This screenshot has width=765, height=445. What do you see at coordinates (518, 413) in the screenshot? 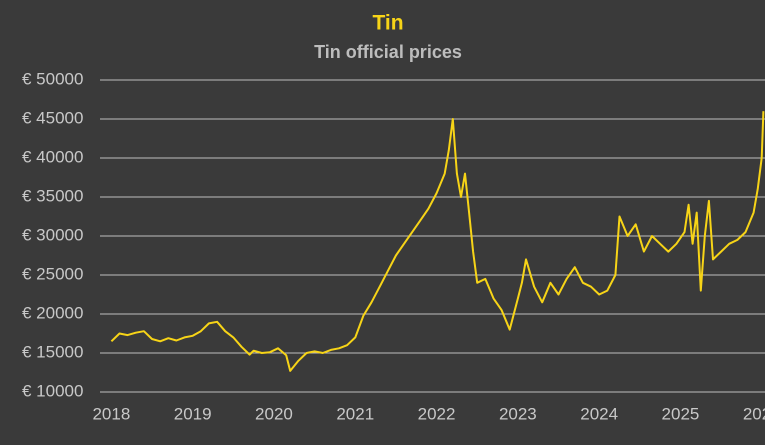
I see `x-tick-label: 2023` at bounding box center [518, 413].